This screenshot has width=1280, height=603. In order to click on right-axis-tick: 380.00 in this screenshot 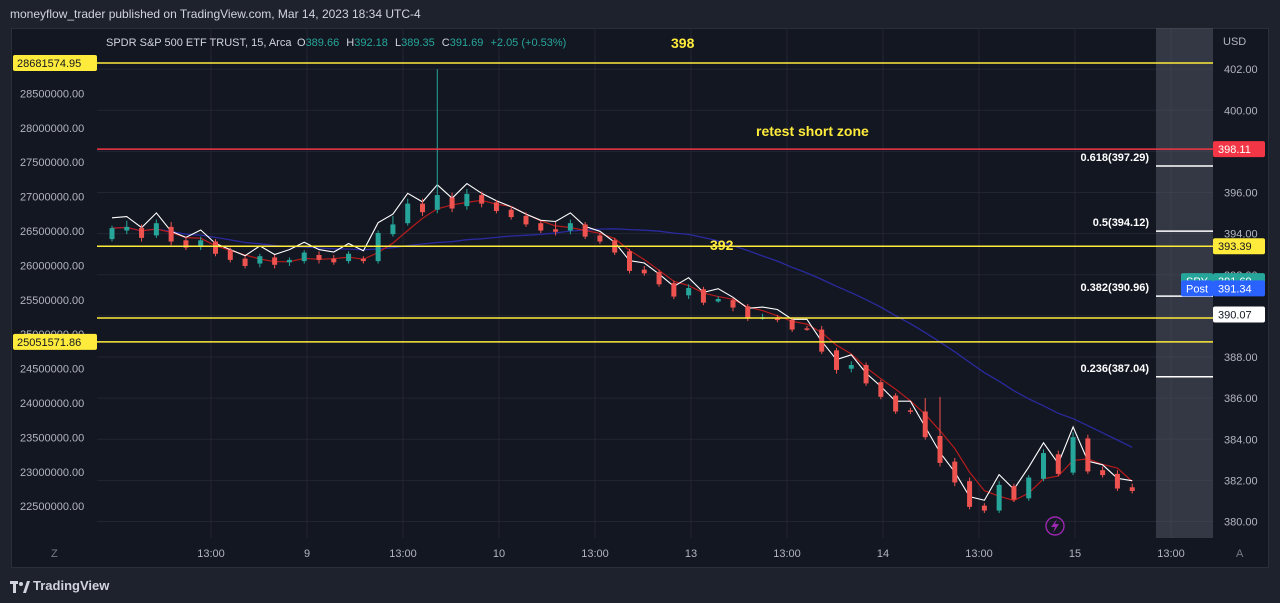, I will do `click(1241, 523)`.